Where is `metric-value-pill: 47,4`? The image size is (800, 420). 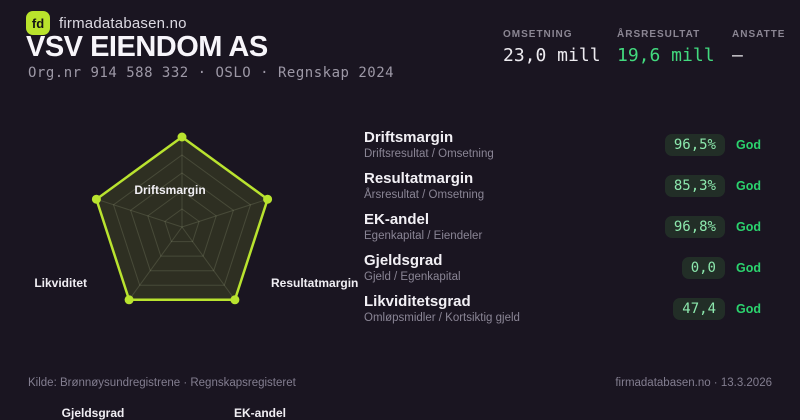
metric-value-pill: 47,4 is located at coordinates (699, 308).